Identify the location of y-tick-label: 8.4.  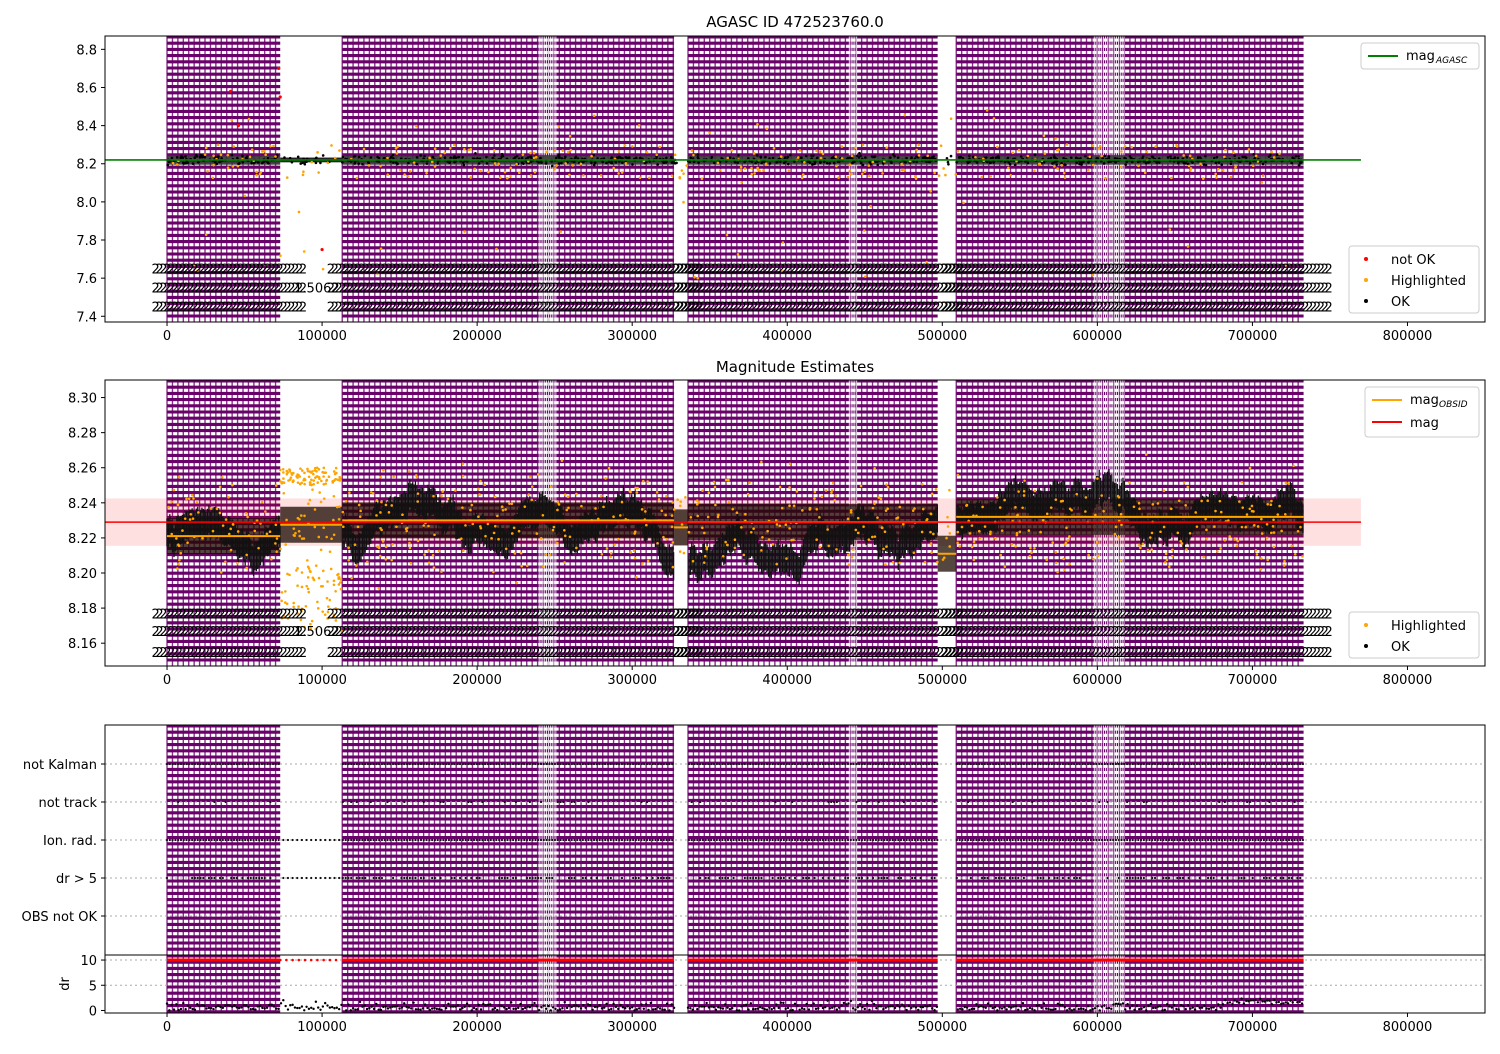
(86, 127).